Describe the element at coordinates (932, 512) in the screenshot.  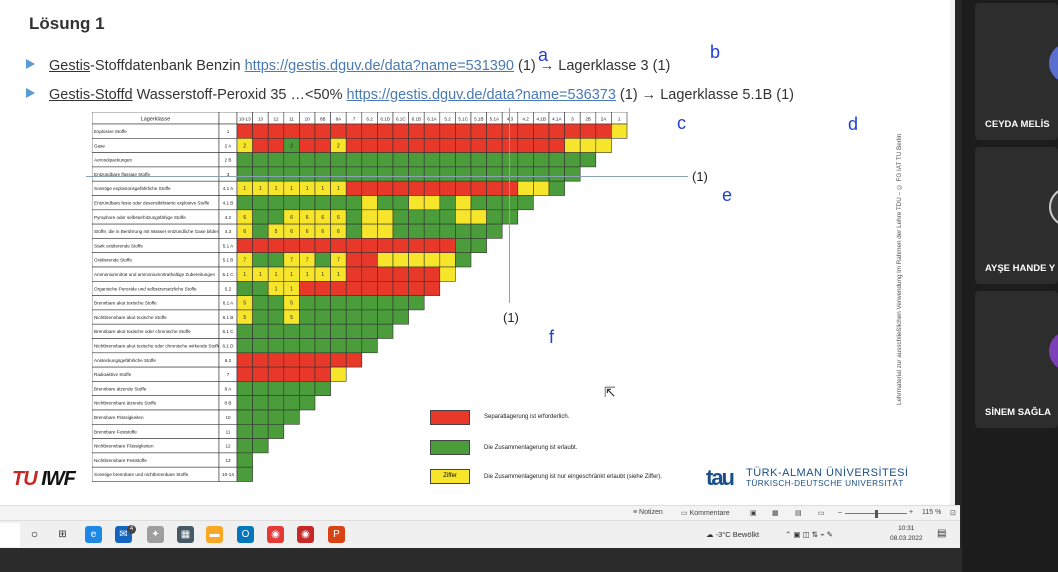
I see `zoom-level: 115 %` at that location.